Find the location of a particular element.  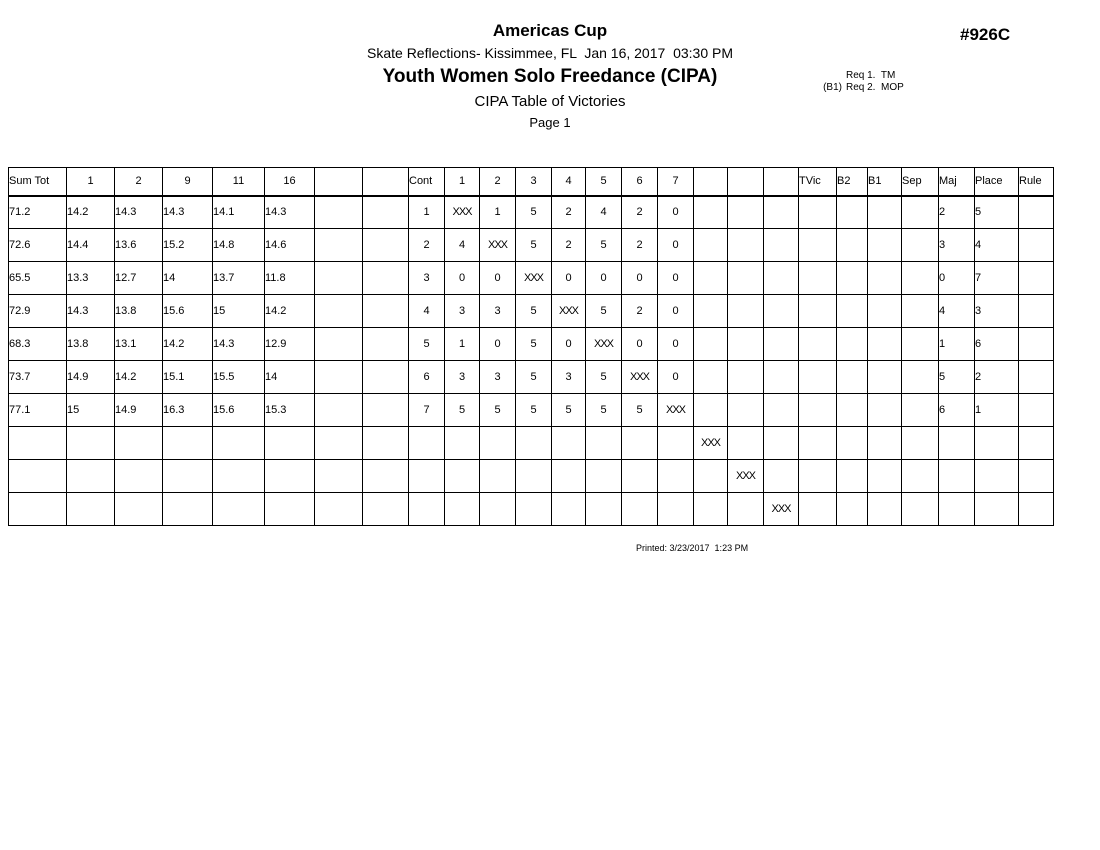

event-title: Americas Cup is located at coordinates (550, 30).